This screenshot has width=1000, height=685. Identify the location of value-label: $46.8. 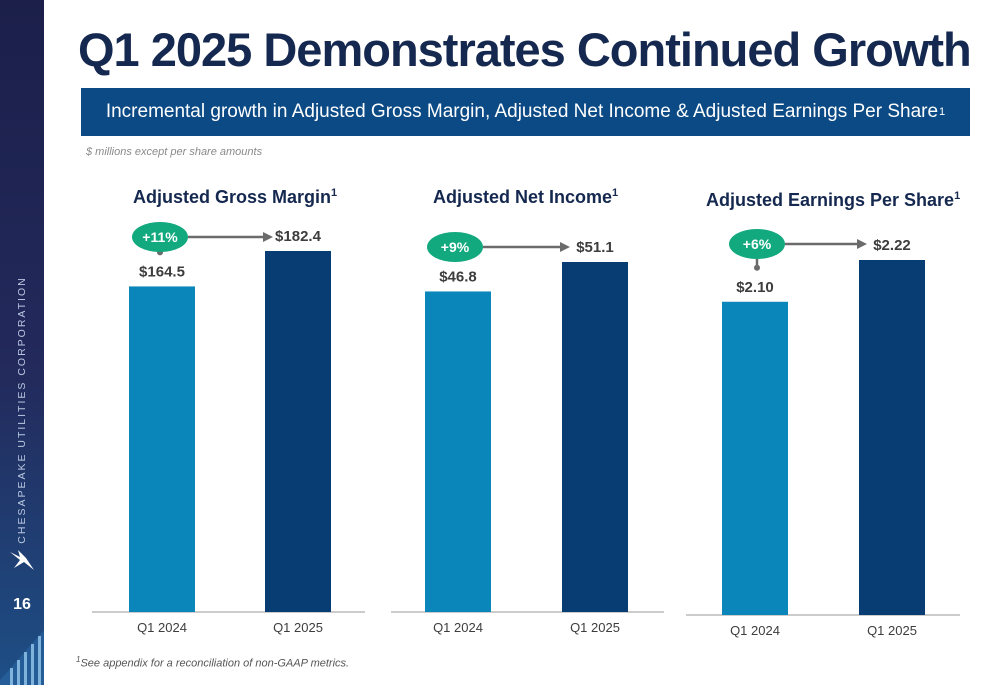
(458, 276).